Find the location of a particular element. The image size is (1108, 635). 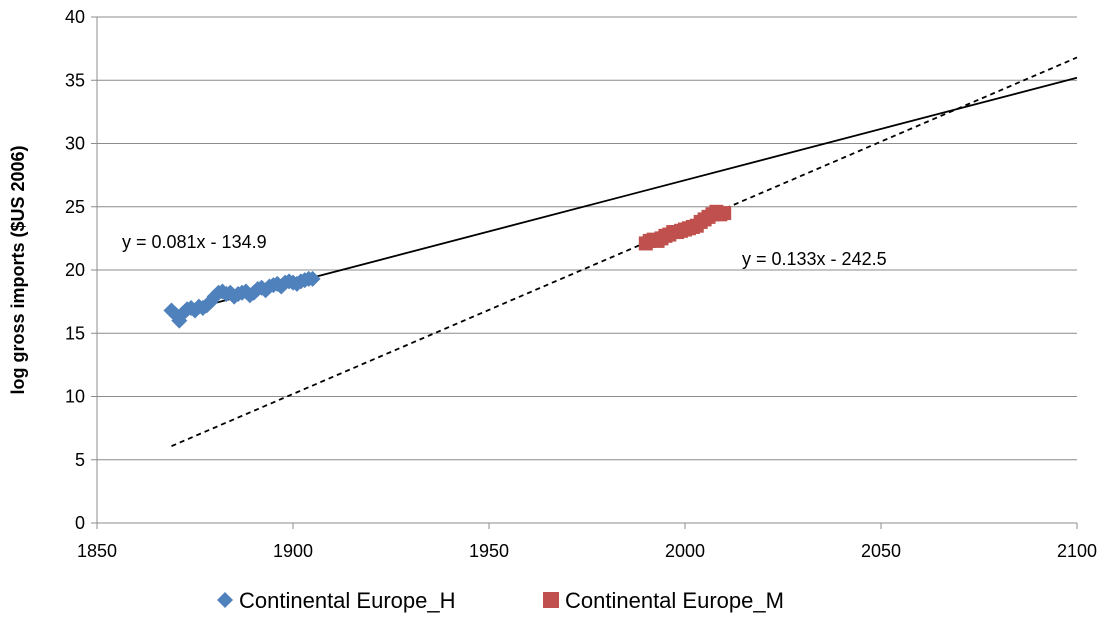

x-tick-label: 2050 is located at coordinates (881, 551).